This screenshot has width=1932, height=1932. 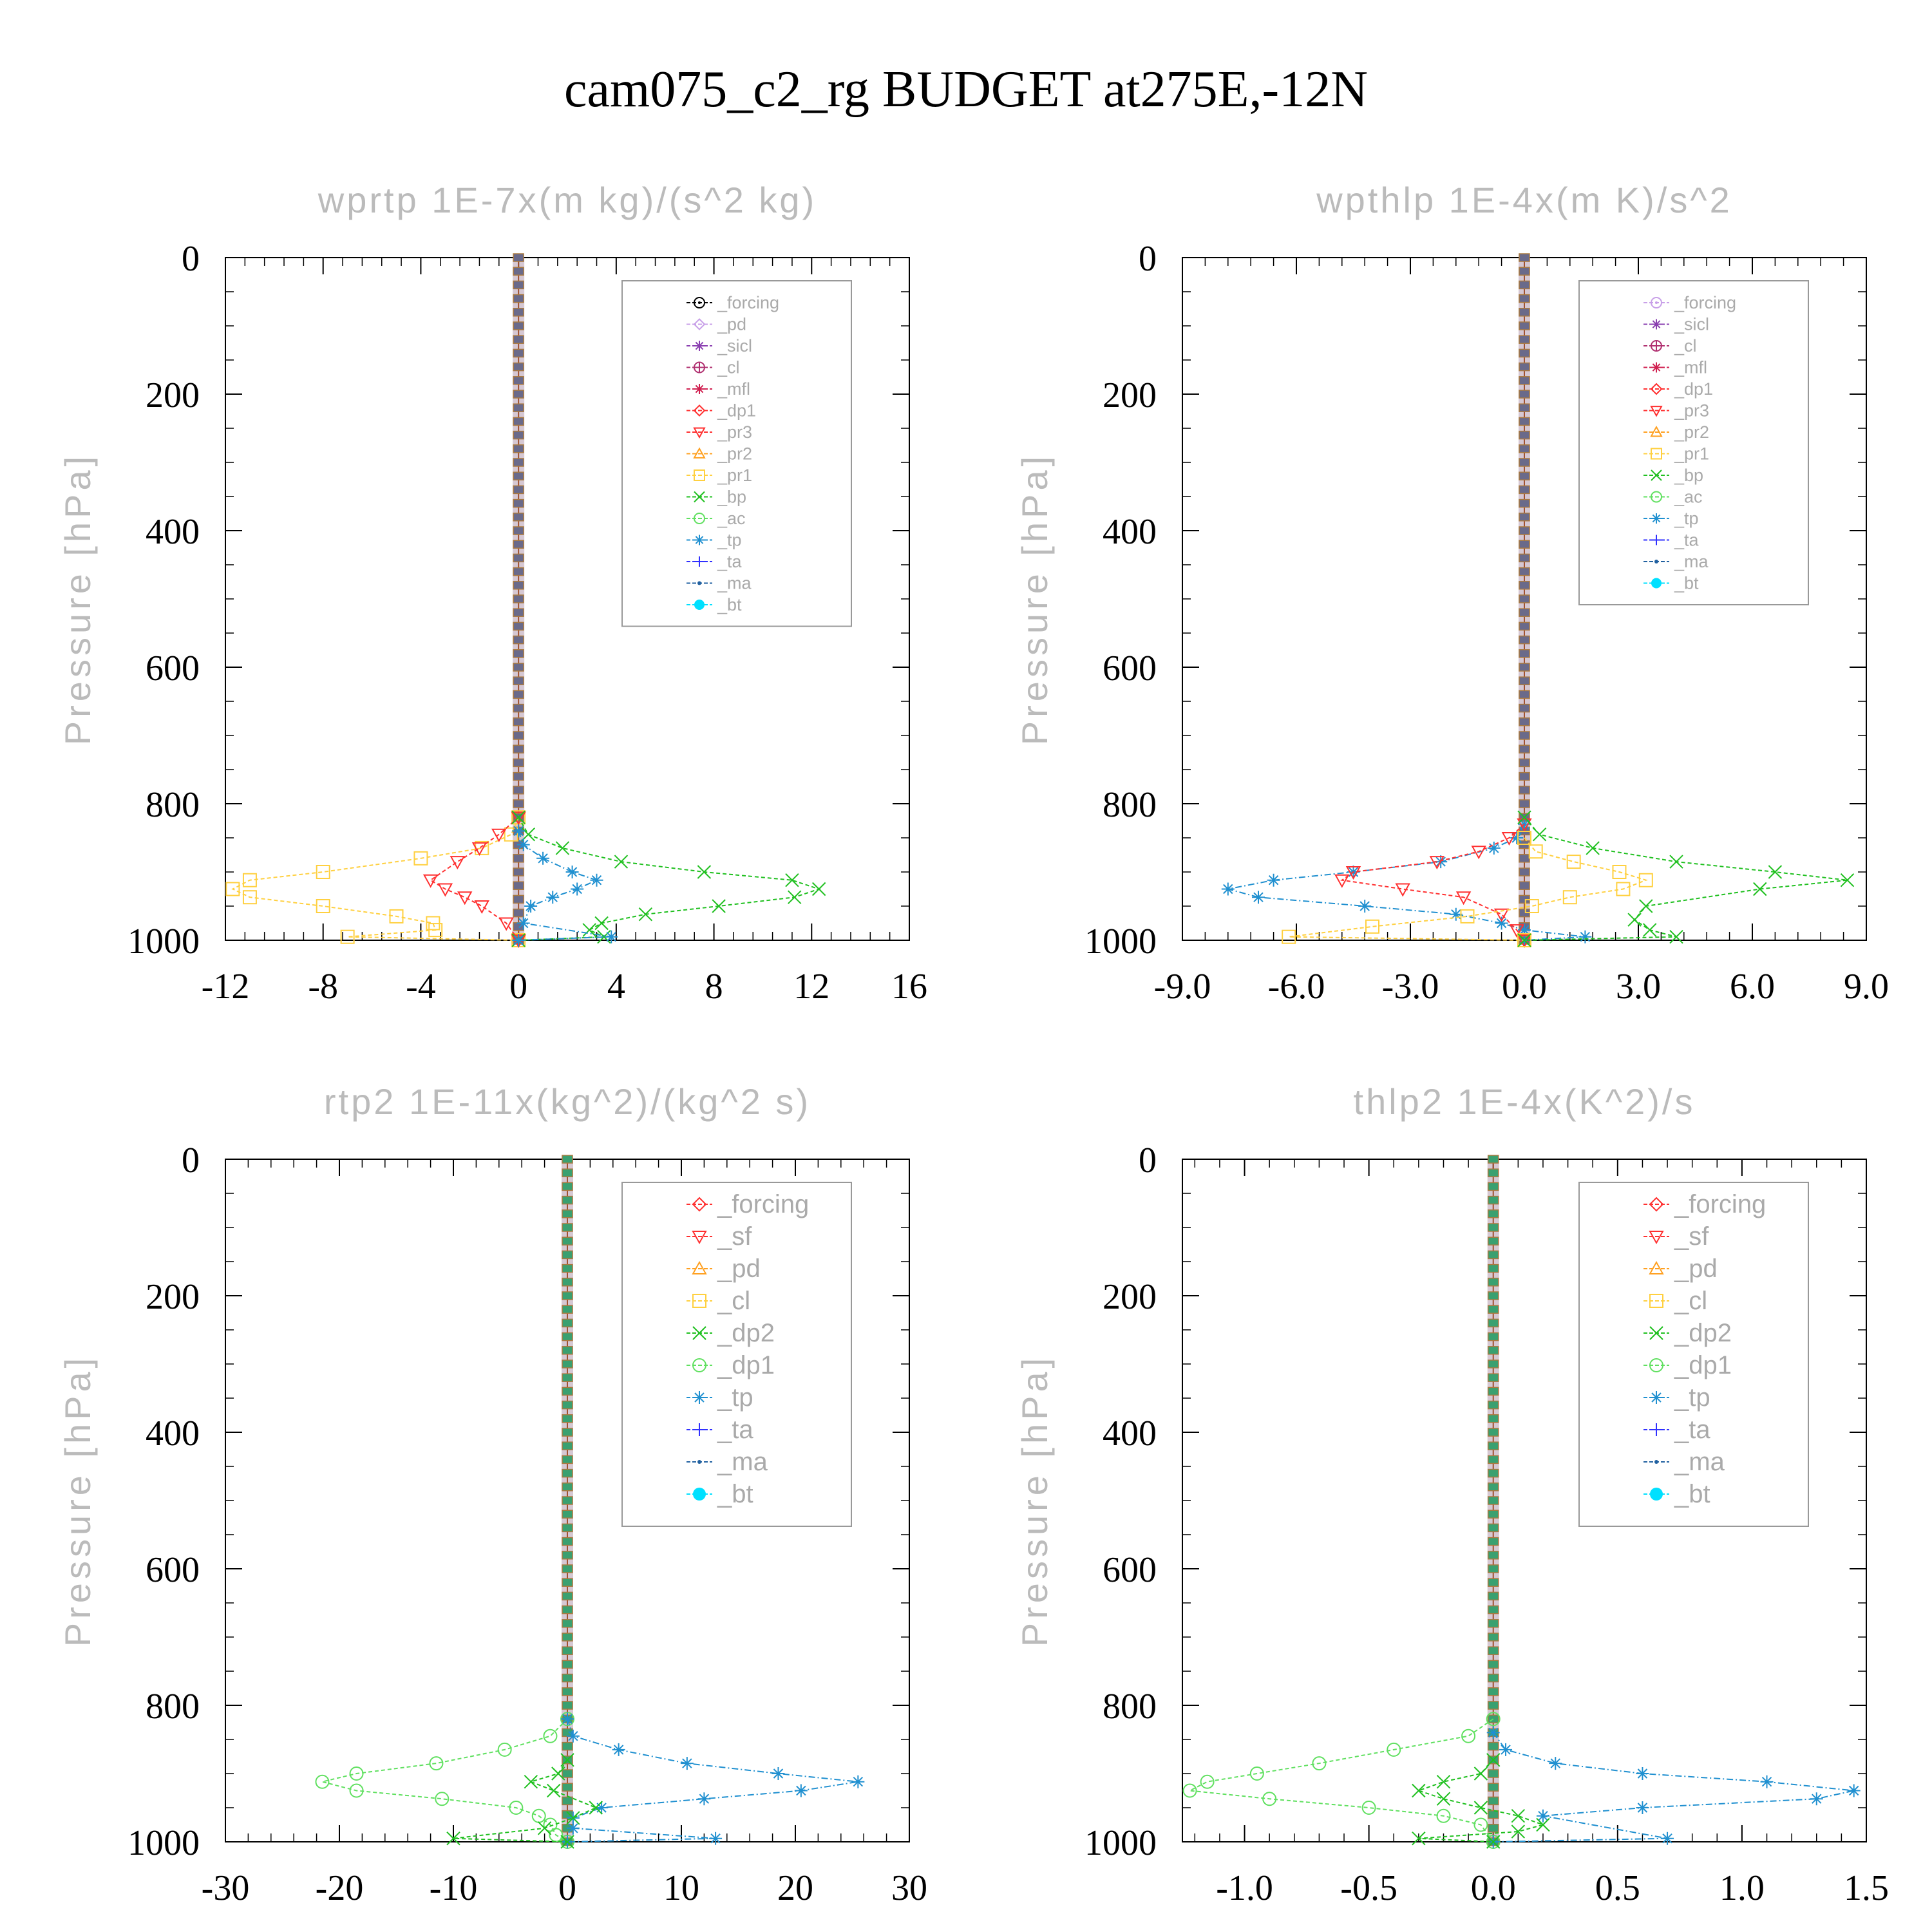 What do you see at coordinates (748, 302) in the screenshot?
I see `legend-label: _forcing` at bounding box center [748, 302].